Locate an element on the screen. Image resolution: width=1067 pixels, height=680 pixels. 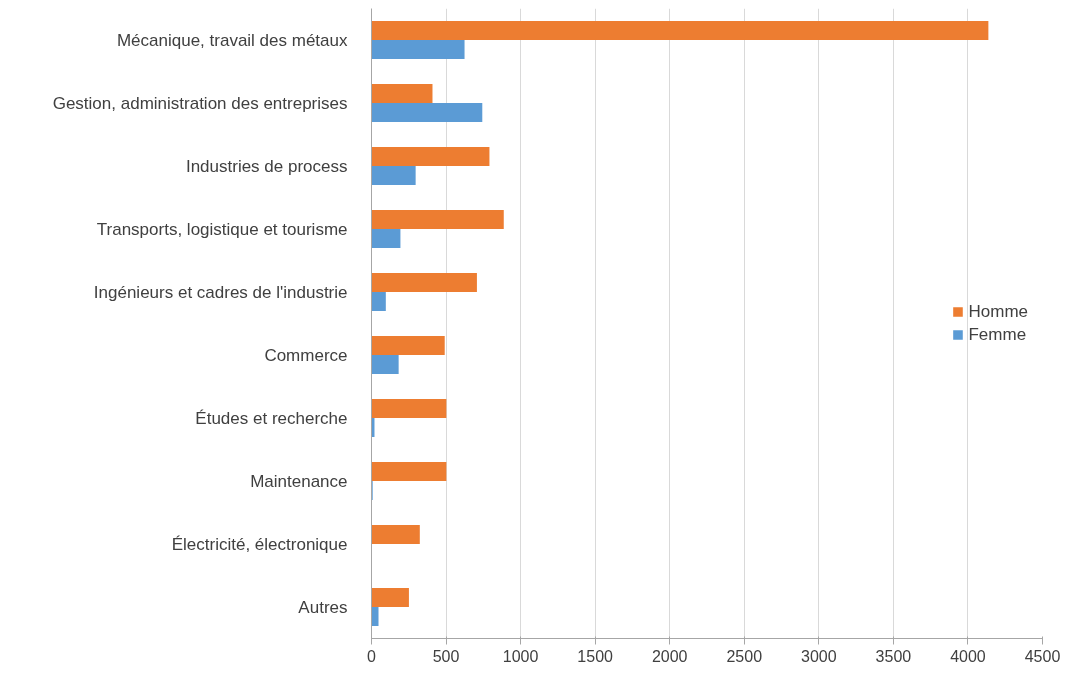
y-tick-label: Mécanique, travail des métaux is located at coordinates (232, 40).